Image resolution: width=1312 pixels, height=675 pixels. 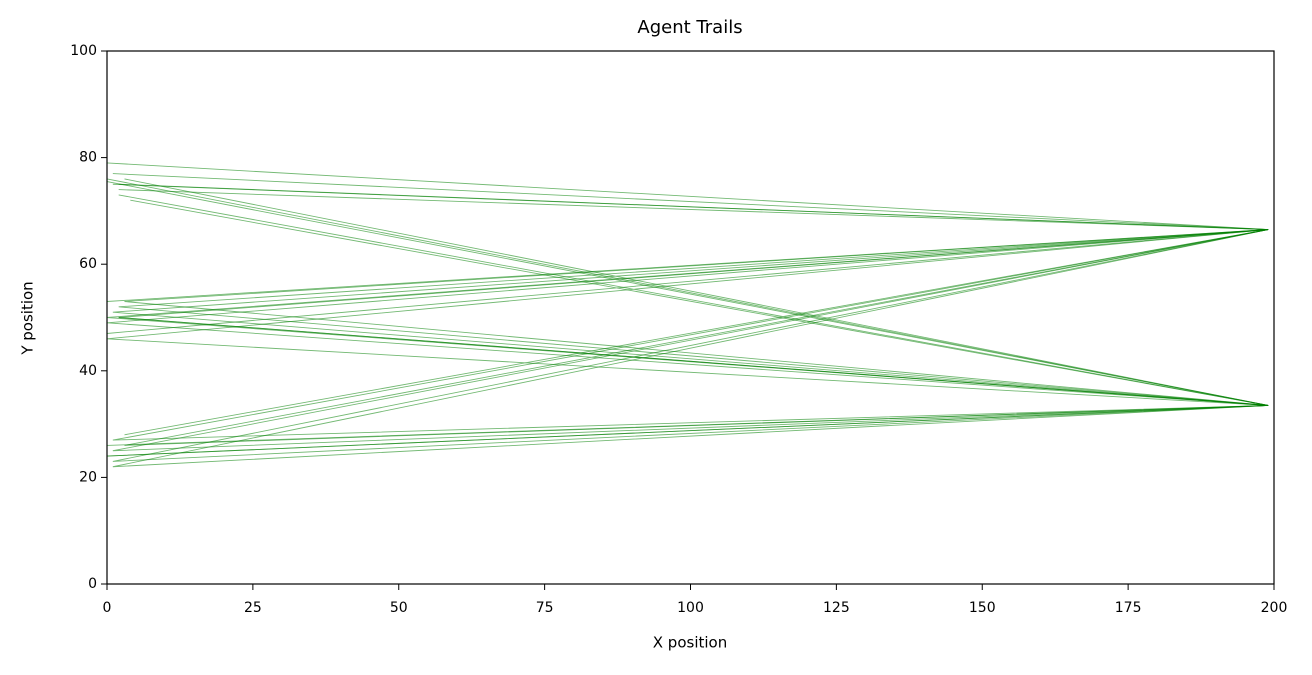 I want to click on x-tick-label: 150, so click(x=982, y=608).